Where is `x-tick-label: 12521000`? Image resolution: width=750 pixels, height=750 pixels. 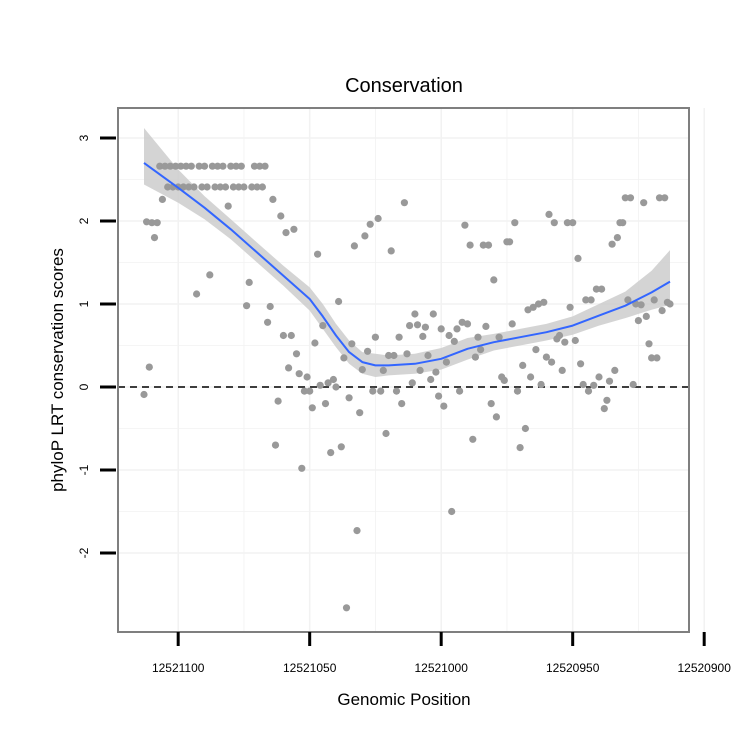
x-tick-label: 12521000 is located at coordinates (441, 668).